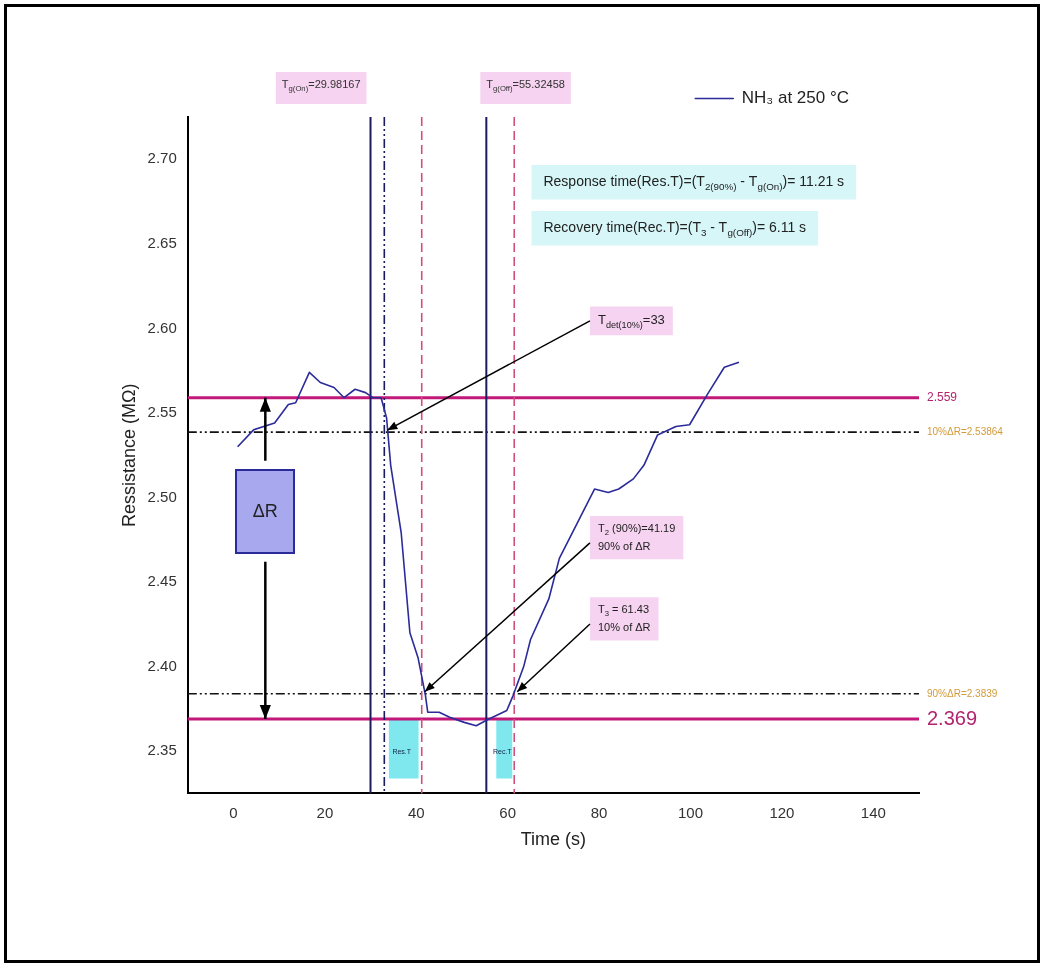  Describe the element at coordinates (265, 511) in the screenshot. I see `label-box: ΔR` at that location.